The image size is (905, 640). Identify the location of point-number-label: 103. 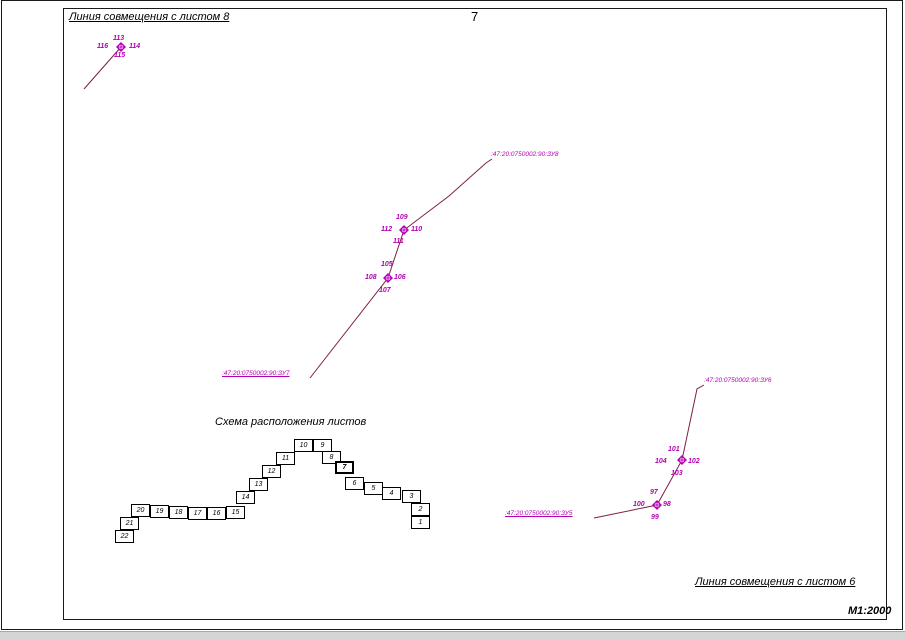
(677, 473).